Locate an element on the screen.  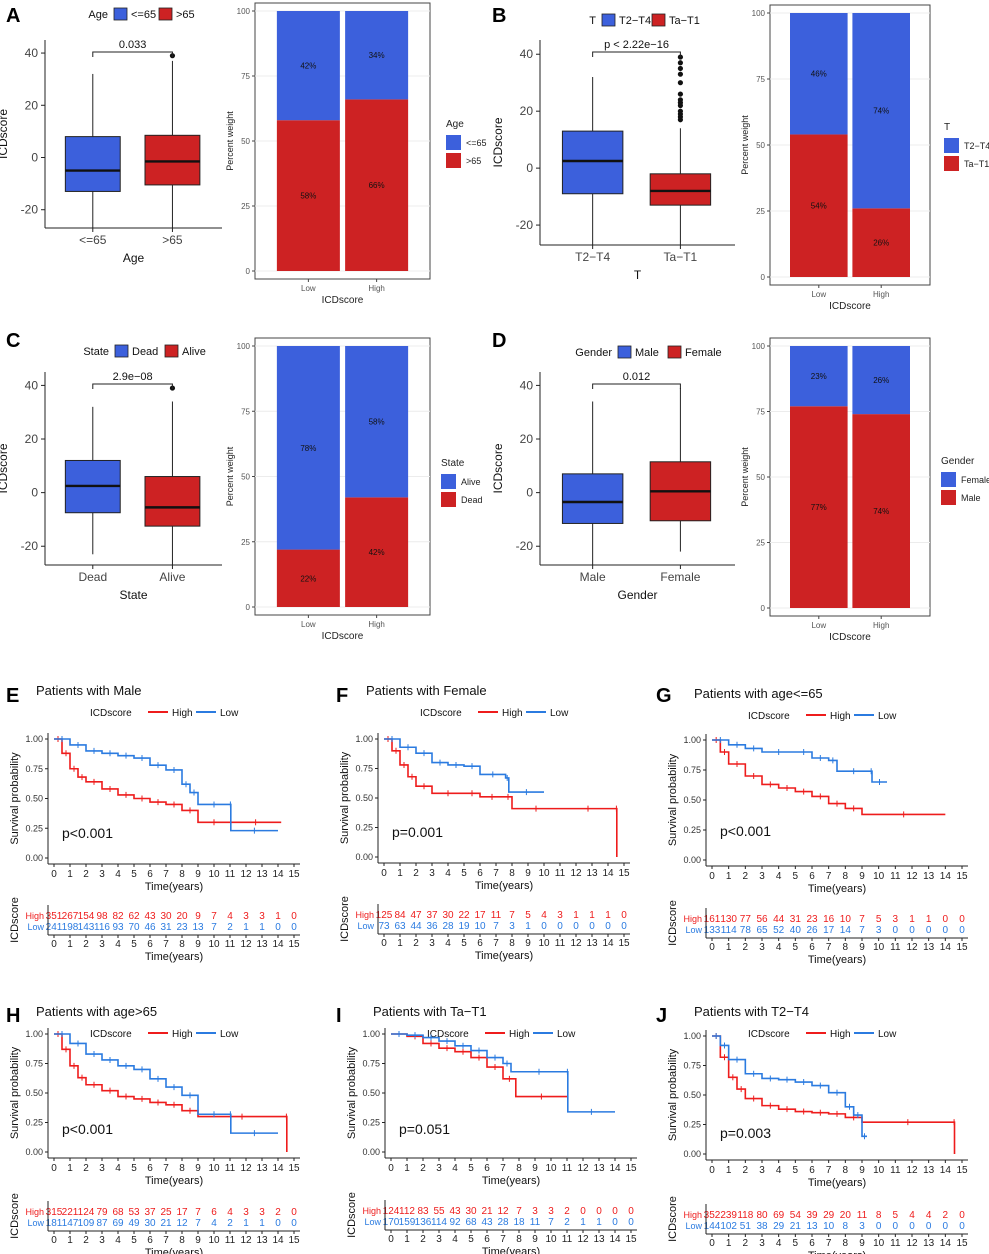
x-axis-label: State is located at coordinates (133, 595).